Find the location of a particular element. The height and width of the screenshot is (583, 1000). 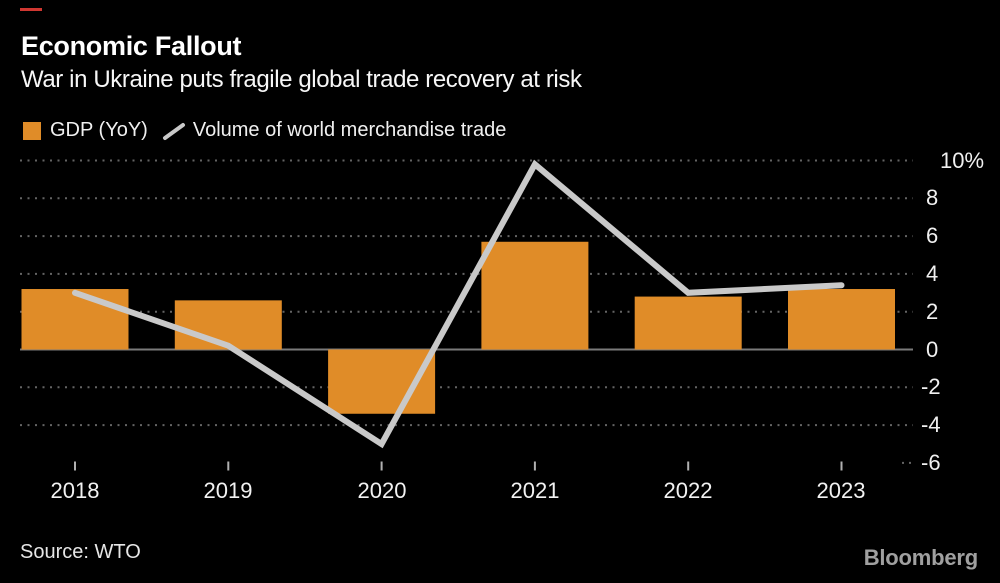

bar-2019 is located at coordinates (228, 325).